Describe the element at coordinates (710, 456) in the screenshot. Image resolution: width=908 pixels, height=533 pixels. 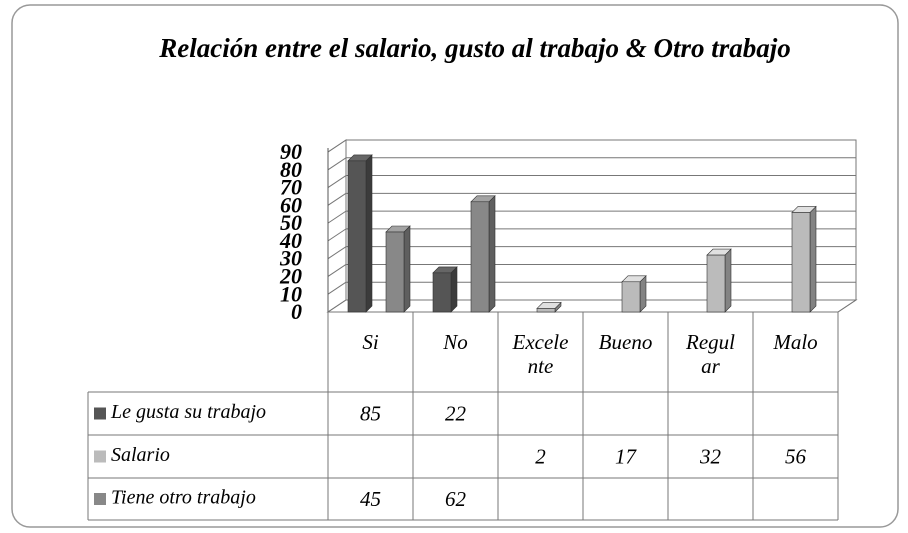
I see `table-value: 32` at that location.